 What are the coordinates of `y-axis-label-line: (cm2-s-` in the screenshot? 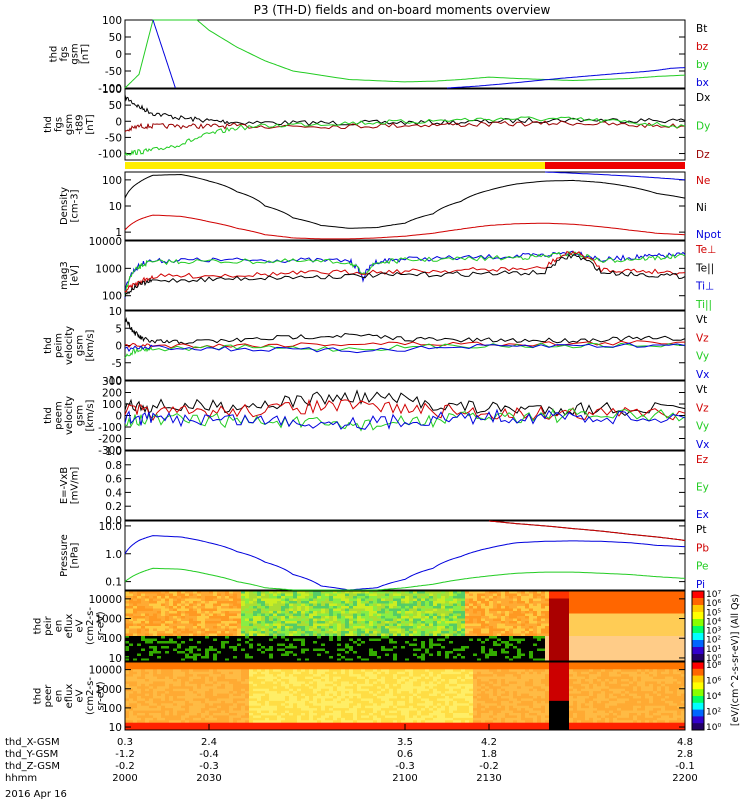 It's located at (90, 626).